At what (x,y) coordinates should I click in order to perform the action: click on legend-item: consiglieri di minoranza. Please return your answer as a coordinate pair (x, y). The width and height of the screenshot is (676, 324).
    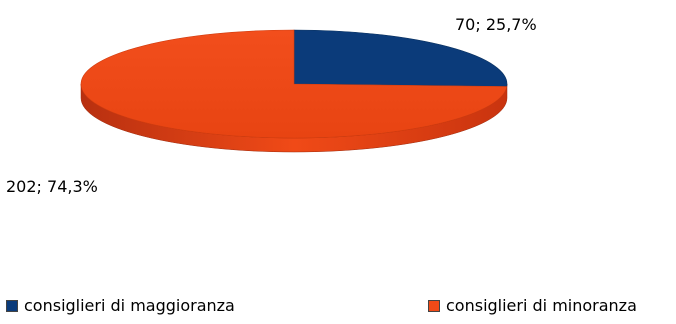
    Looking at the image, I should click on (532, 305).